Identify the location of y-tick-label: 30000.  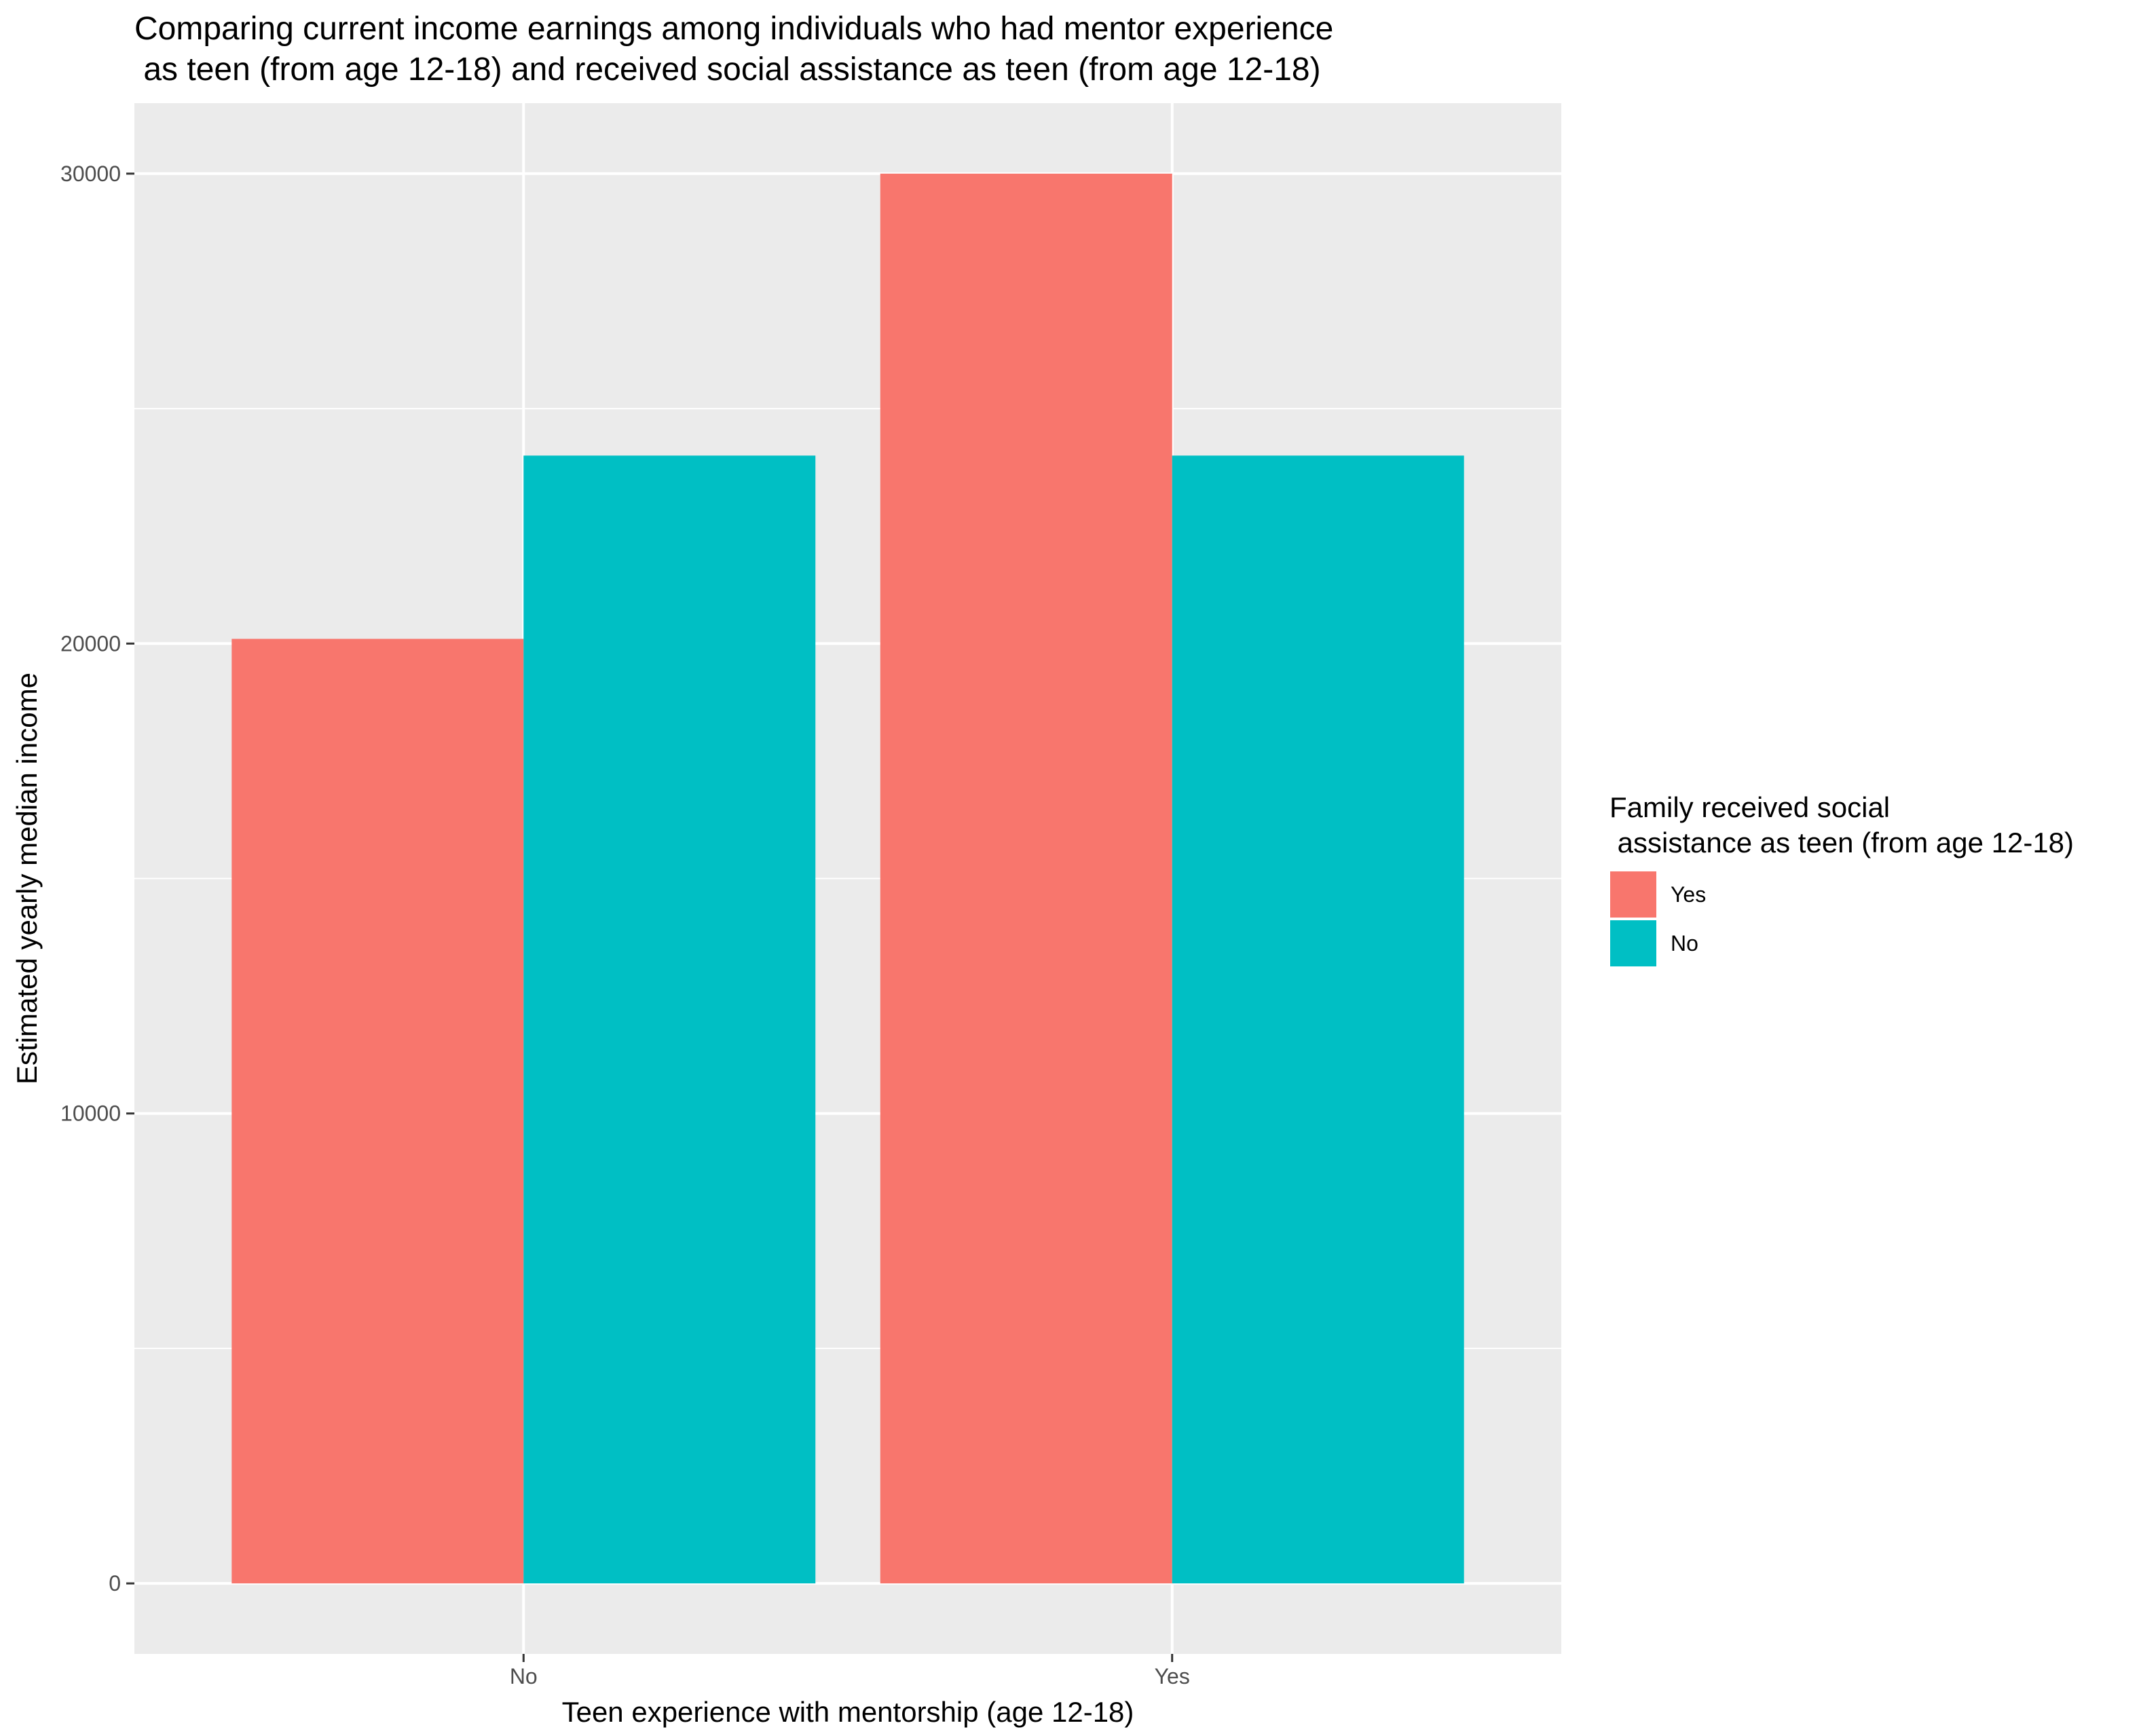
(90, 174).